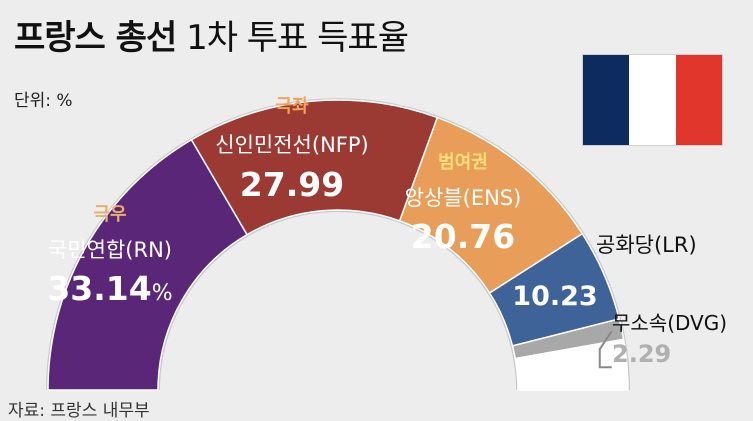 The height and width of the screenshot is (421, 753). Describe the element at coordinates (554, 296) in the screenshot. I see `value-label-3: 10.23` at that location.